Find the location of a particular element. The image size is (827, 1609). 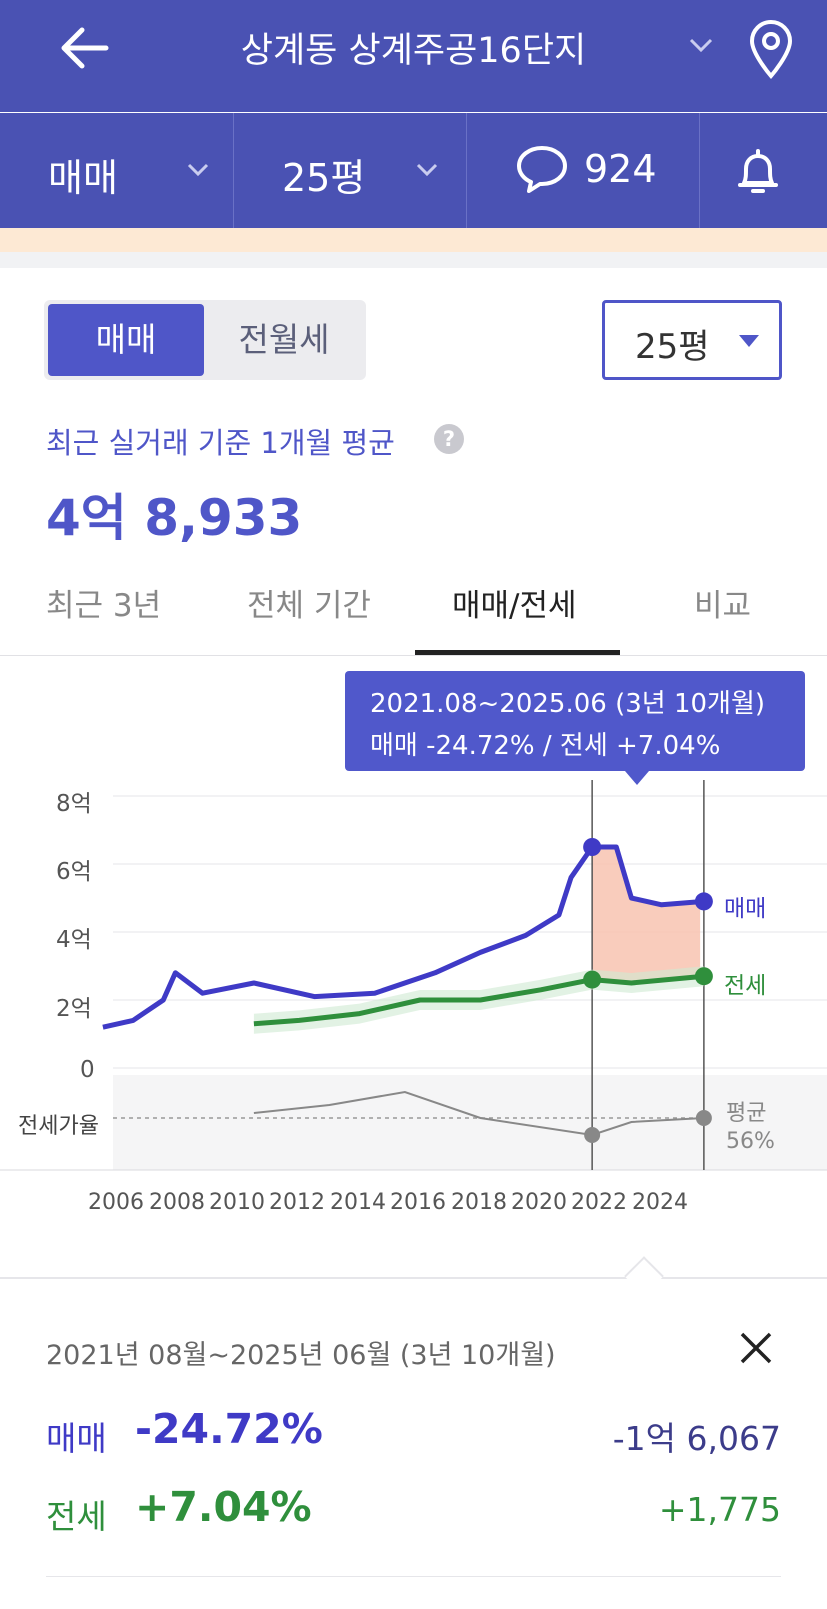

trade-type-dropdown: 매매 is located at coordinates (116, 170).